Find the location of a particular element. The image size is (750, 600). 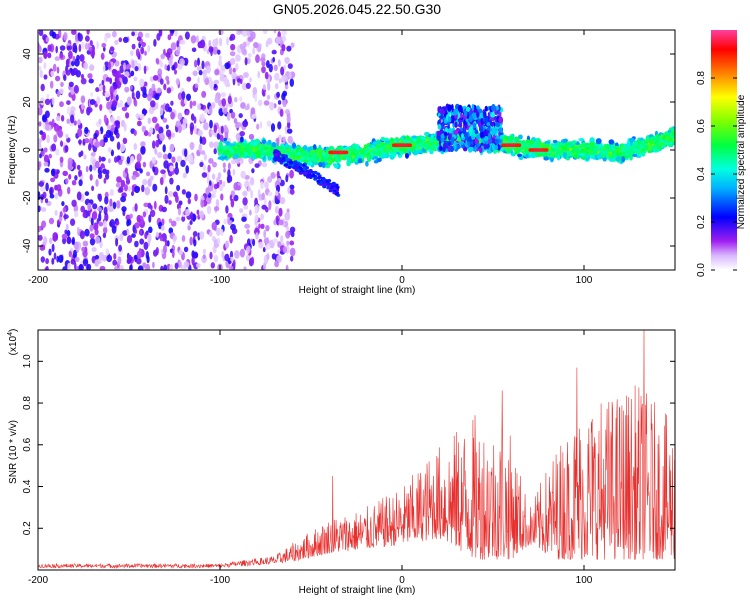

figure-title: GN05.2026.045.22.50.G30 is located at coordinates (357, 9).